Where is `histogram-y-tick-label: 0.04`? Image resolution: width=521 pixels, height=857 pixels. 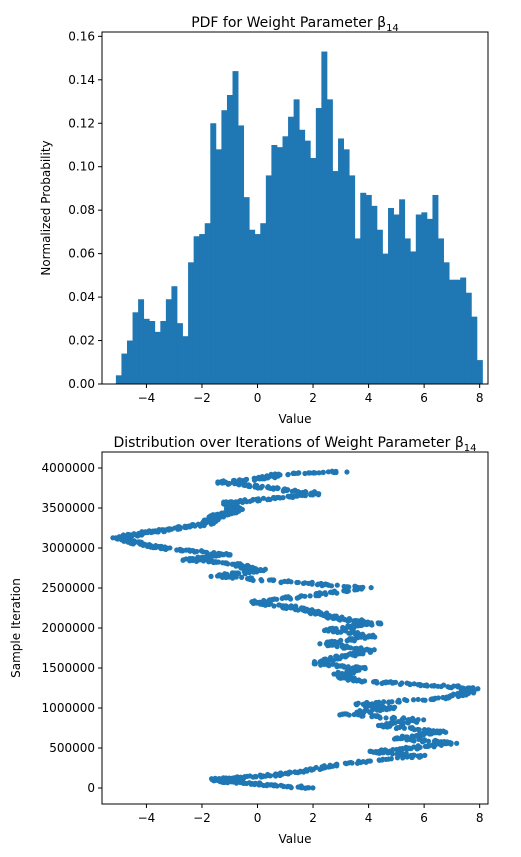
histogram-y-tick-label: 0.04 is located at coordinates (81, 297).